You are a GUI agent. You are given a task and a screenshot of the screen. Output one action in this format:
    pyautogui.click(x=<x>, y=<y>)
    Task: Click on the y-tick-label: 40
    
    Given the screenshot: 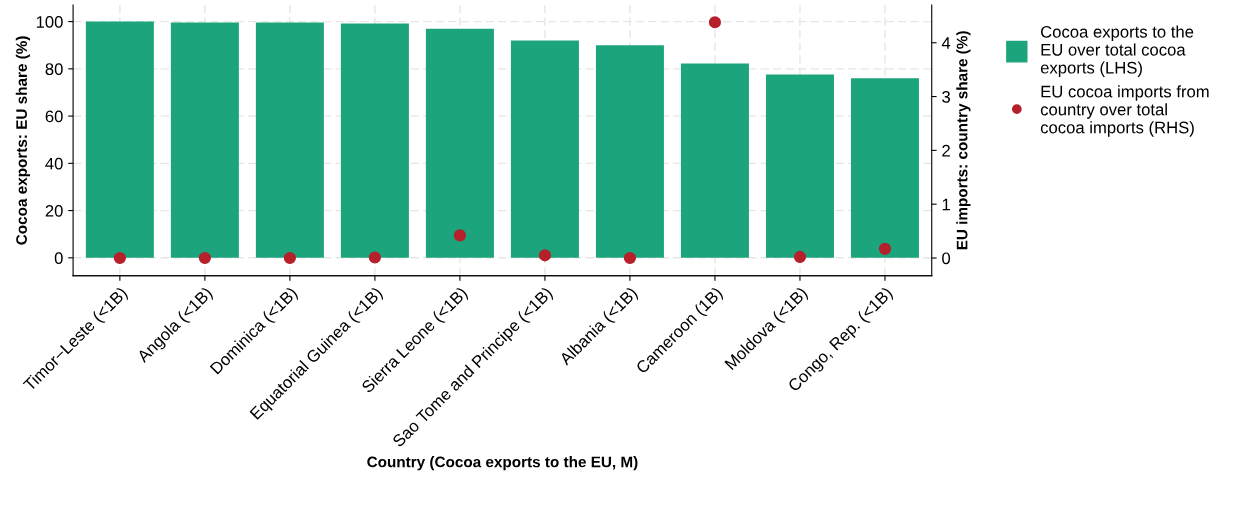 What is the action you would take?
    pyautogui.click(x=54, y=163)
    